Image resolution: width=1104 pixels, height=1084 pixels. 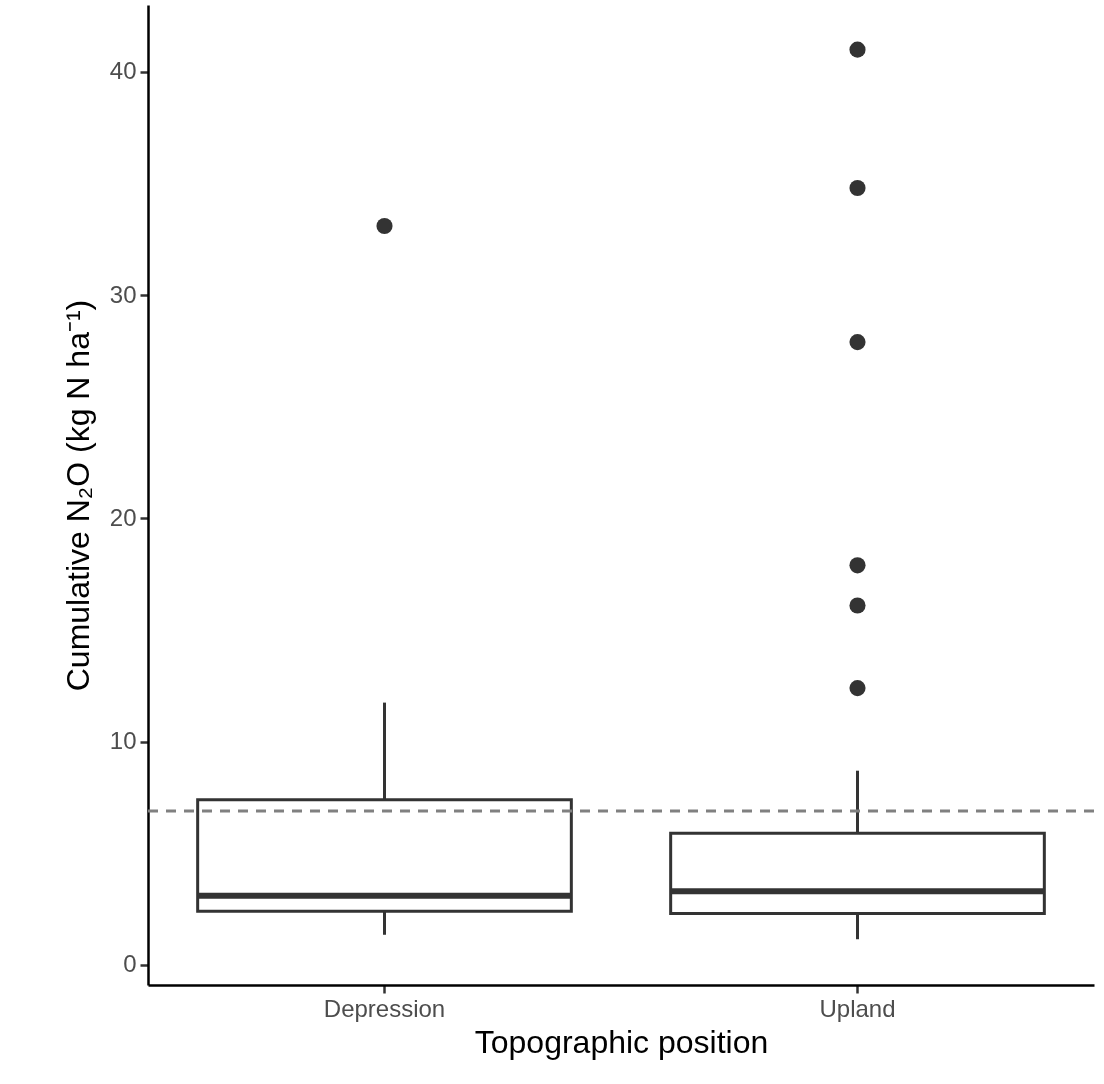 What do you see at coordinates (123, 741) in the screenshot?
I see `y-tick-label: 10` at bounding box center [123, 741].